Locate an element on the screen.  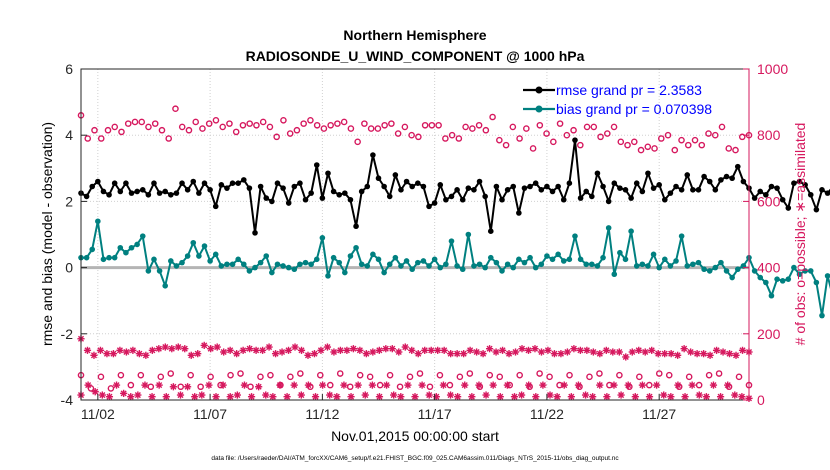
y-tick-label: 4 is located at coordinates (69, 135).